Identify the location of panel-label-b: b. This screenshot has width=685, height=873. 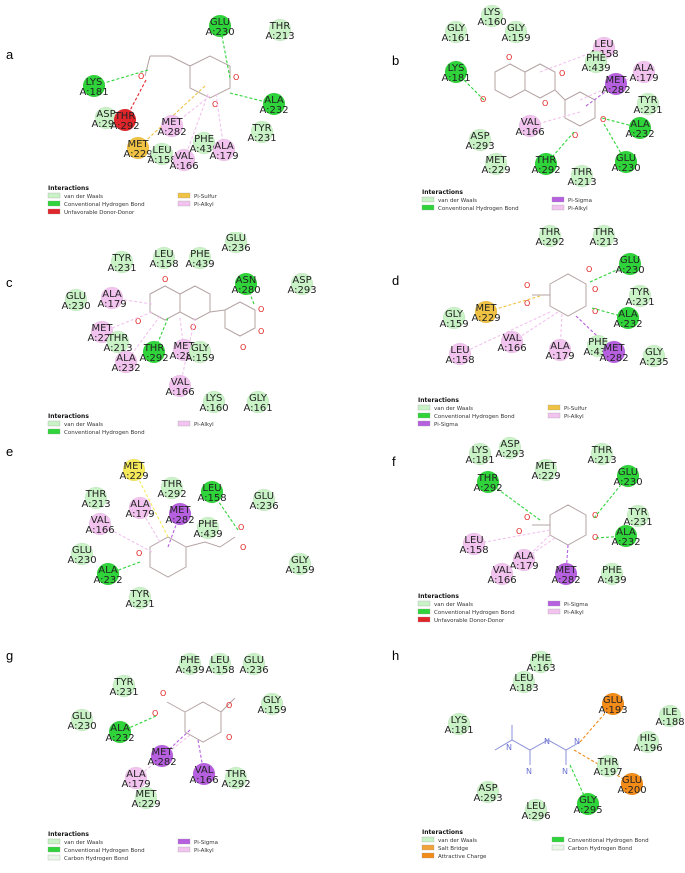
(396, 60).